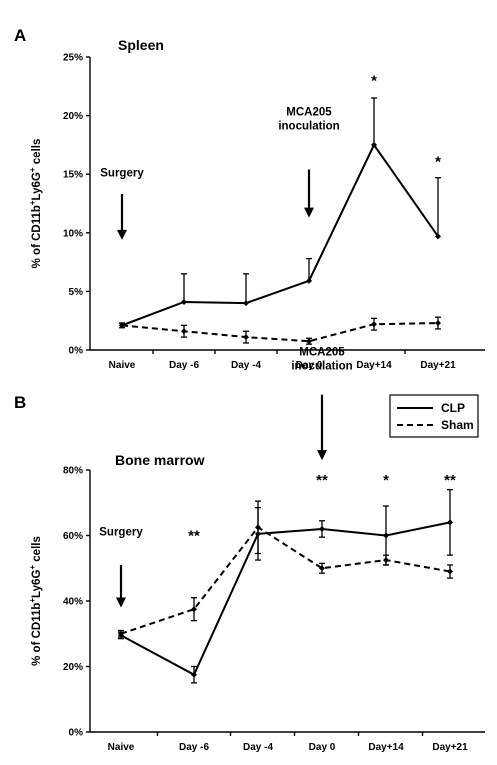  Describe the element at coordinates (73, 233) in the screenshot. I see `y-tick-label: 10%` at that location.